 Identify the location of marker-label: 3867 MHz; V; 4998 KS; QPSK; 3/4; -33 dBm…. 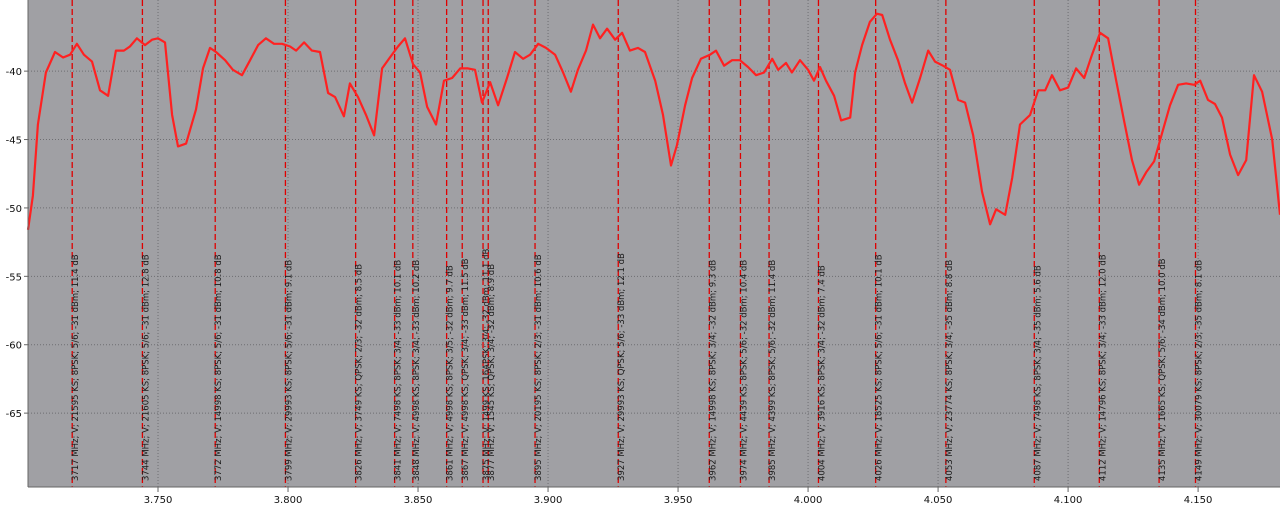
(466, 369).